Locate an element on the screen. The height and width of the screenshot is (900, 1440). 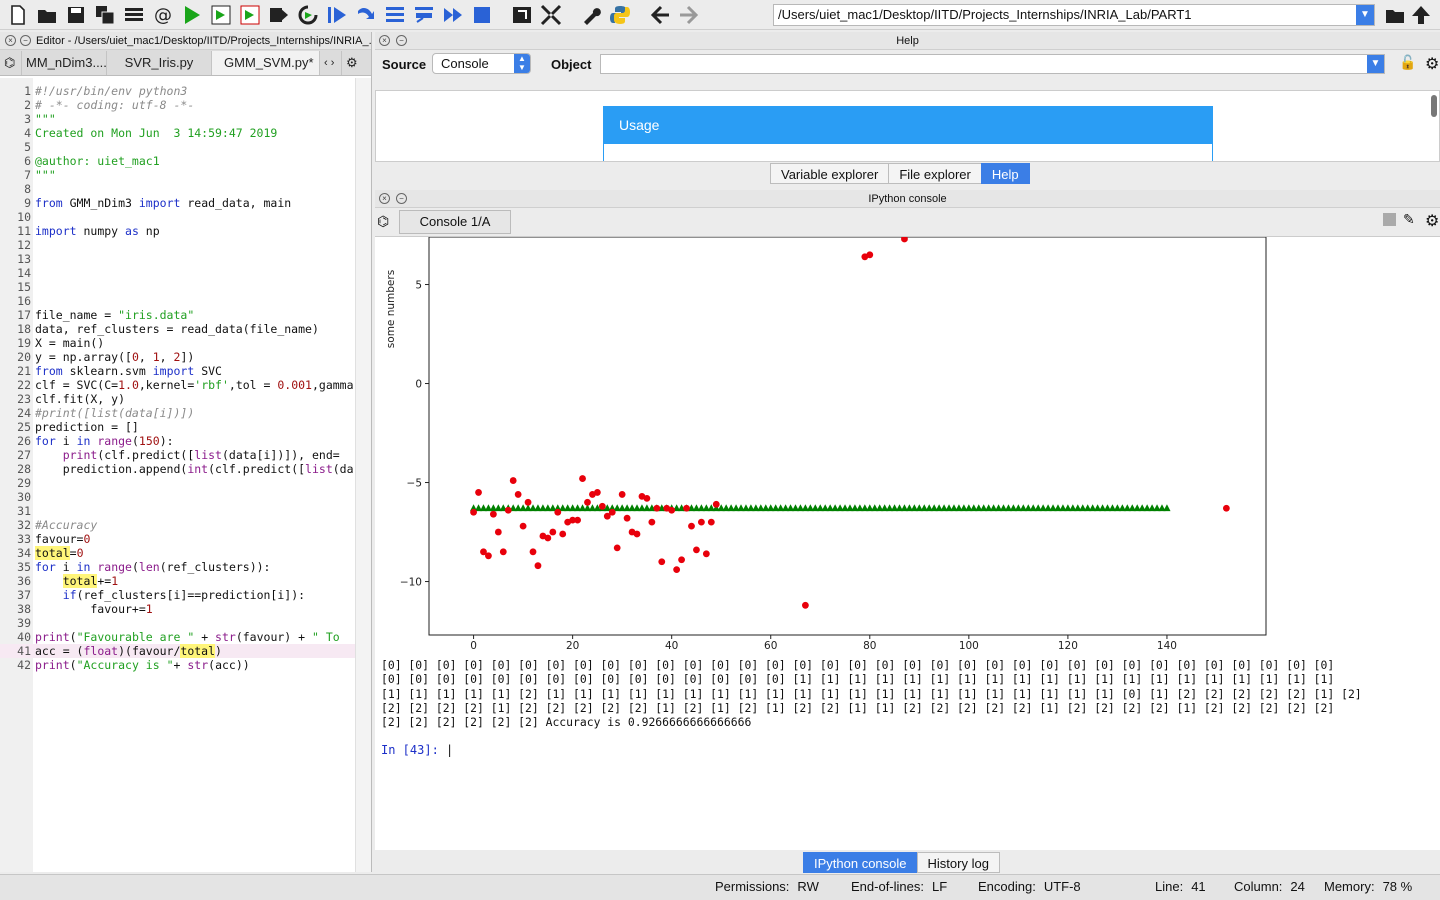
parent-directory-icon is located at coordinates (1421, 15).